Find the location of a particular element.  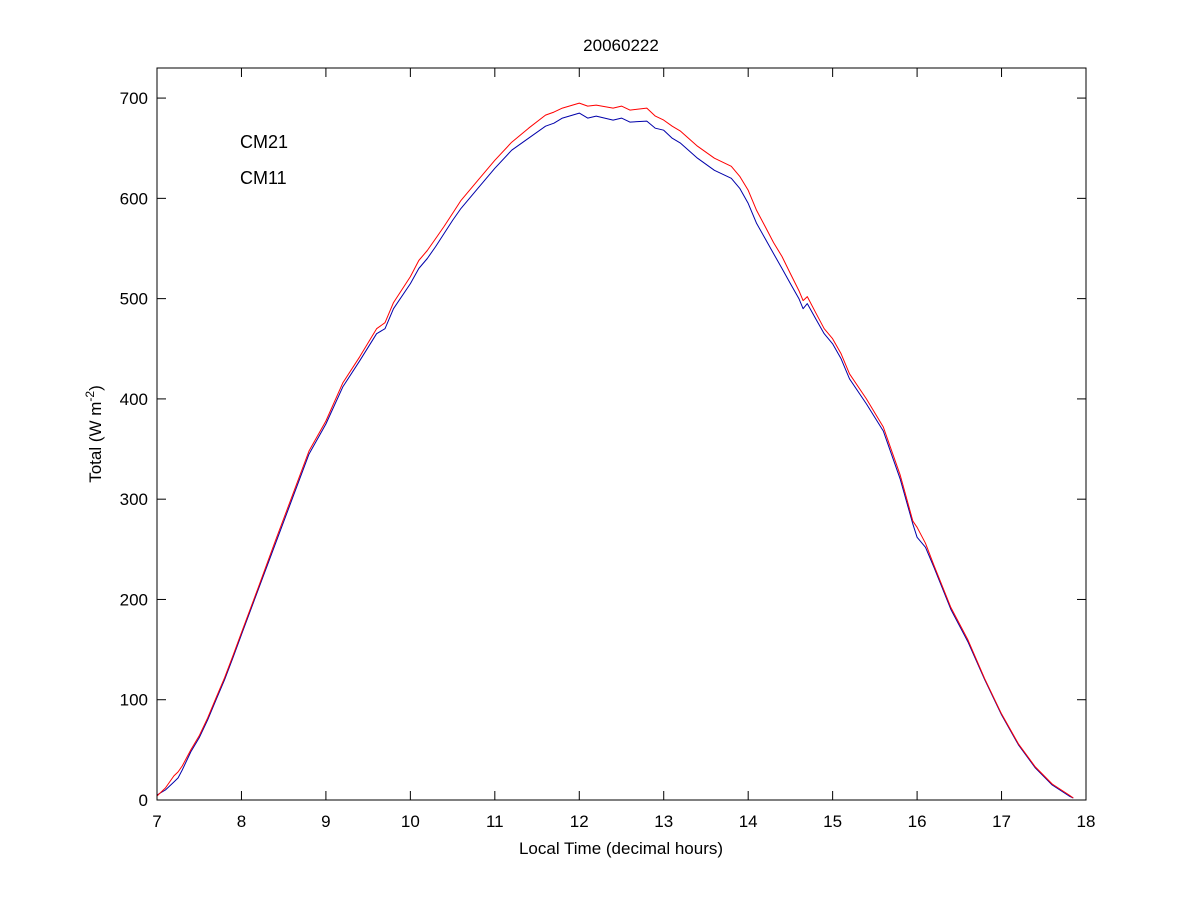

x-tick-label: 16 is located at coordinates (917, 821).